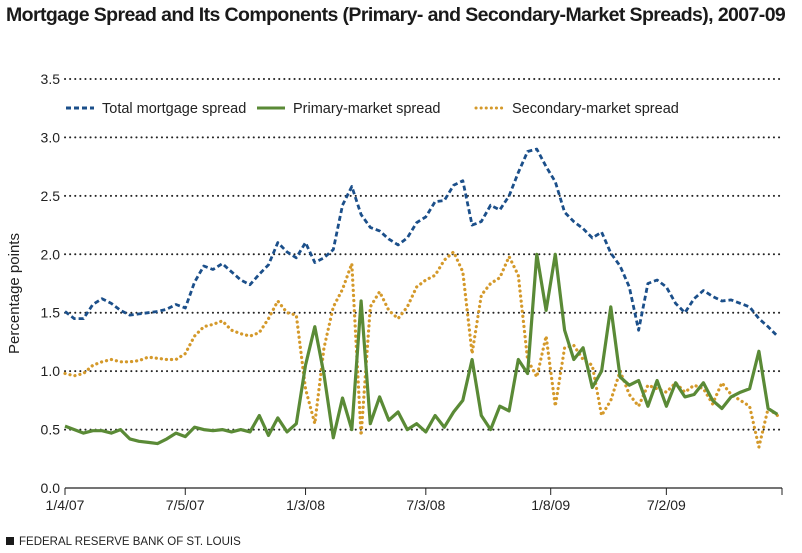 The width and height of the screenshot is (802, 553). Describe the element at coordinates (666, 505) in the screenshot. I see `x-tick-label: 7/2/09` at that location.